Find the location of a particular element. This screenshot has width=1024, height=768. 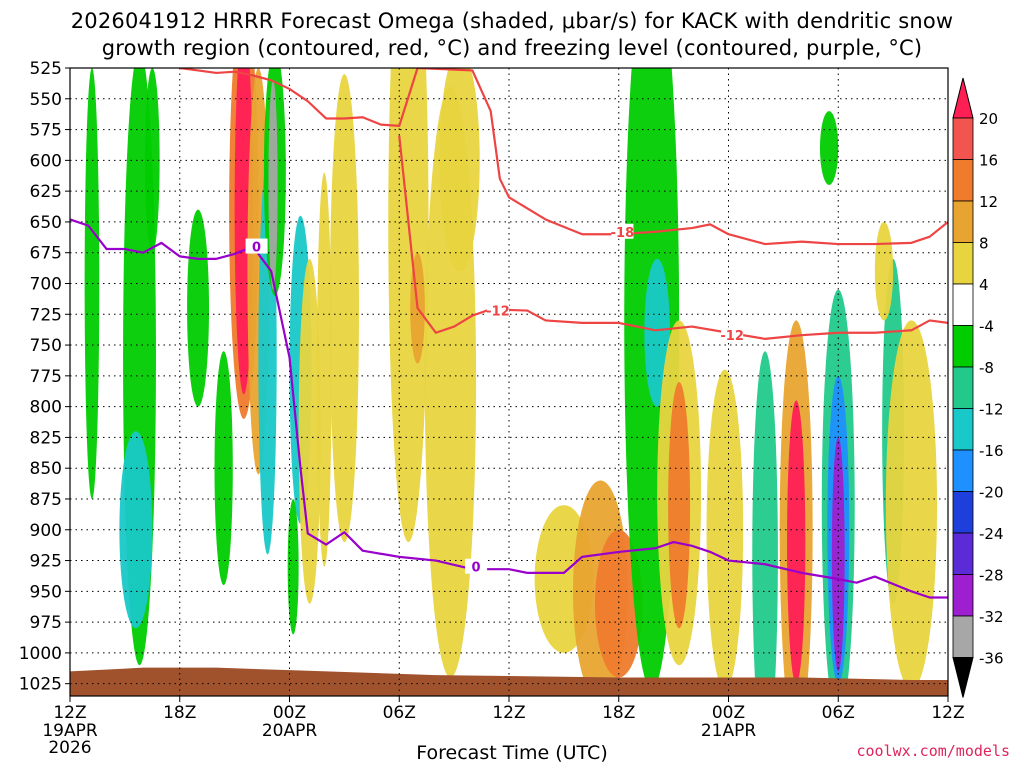

y-tick-label: 875 is located at coordinates (46, 500).